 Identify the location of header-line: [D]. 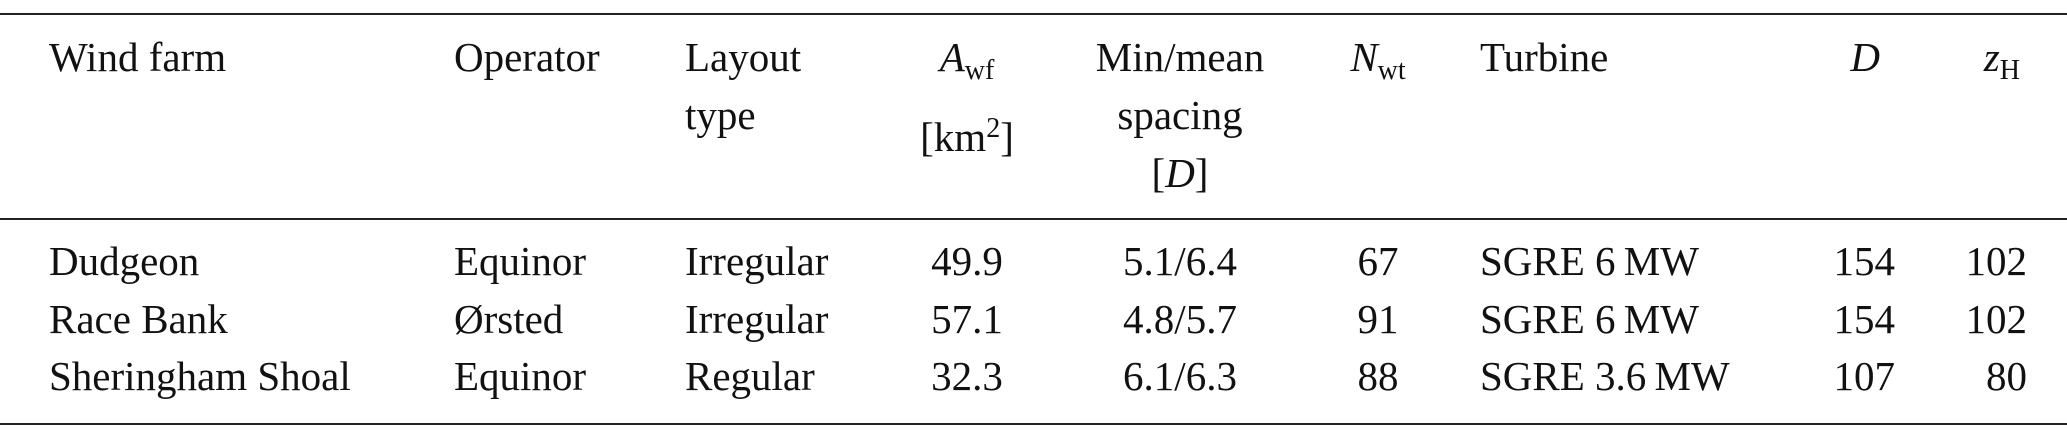
(1180, 173).